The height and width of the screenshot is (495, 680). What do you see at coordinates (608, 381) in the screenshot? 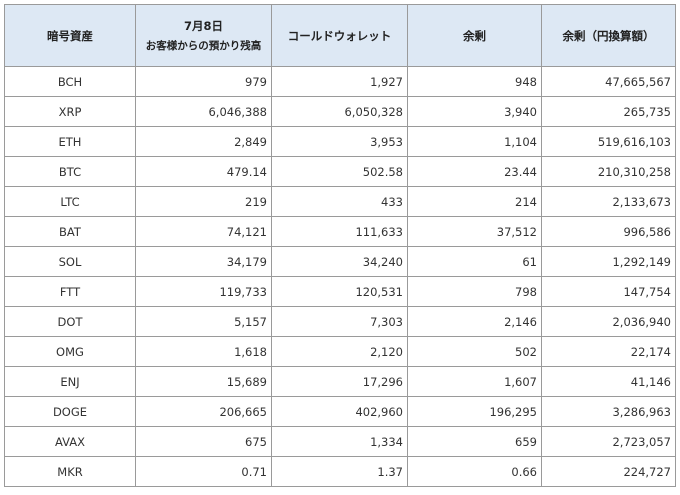
I see `surplus-jpy-cell: 41,146` at bounding box center [608, 381].